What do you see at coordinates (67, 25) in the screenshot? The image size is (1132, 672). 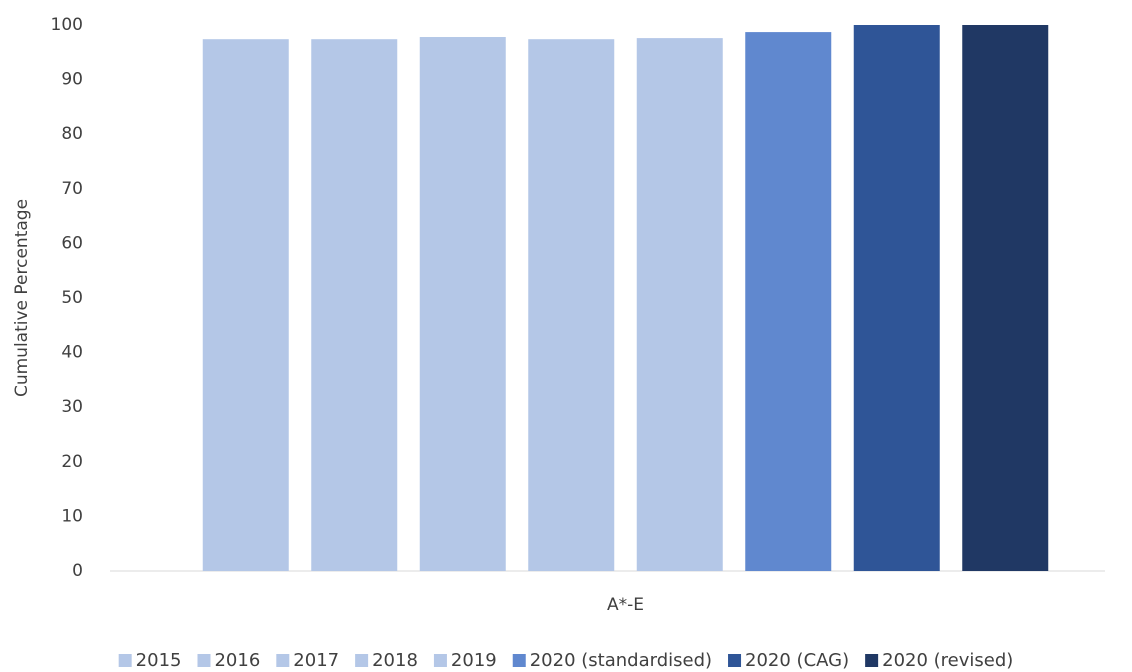 I see `y-tick-label: 100` at bounding box center [67, 25].